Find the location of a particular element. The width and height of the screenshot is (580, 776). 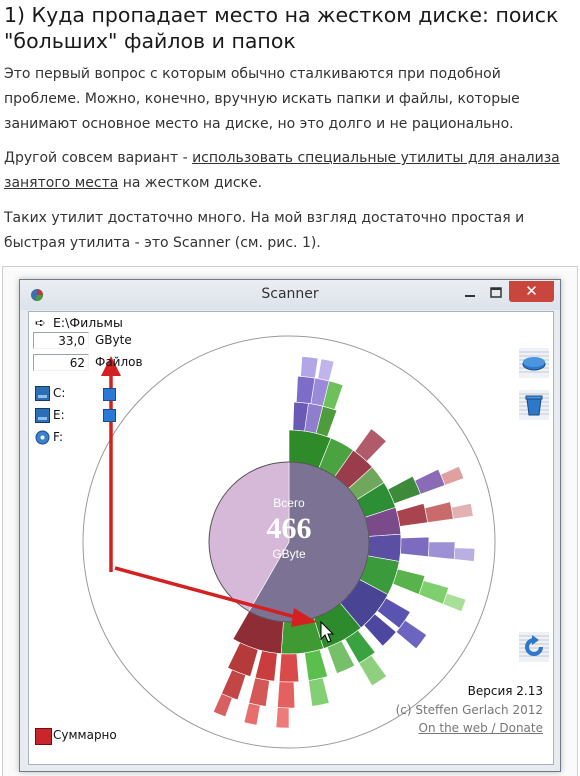

annotation-arrowhead-up is located at coordinates (111, 366).